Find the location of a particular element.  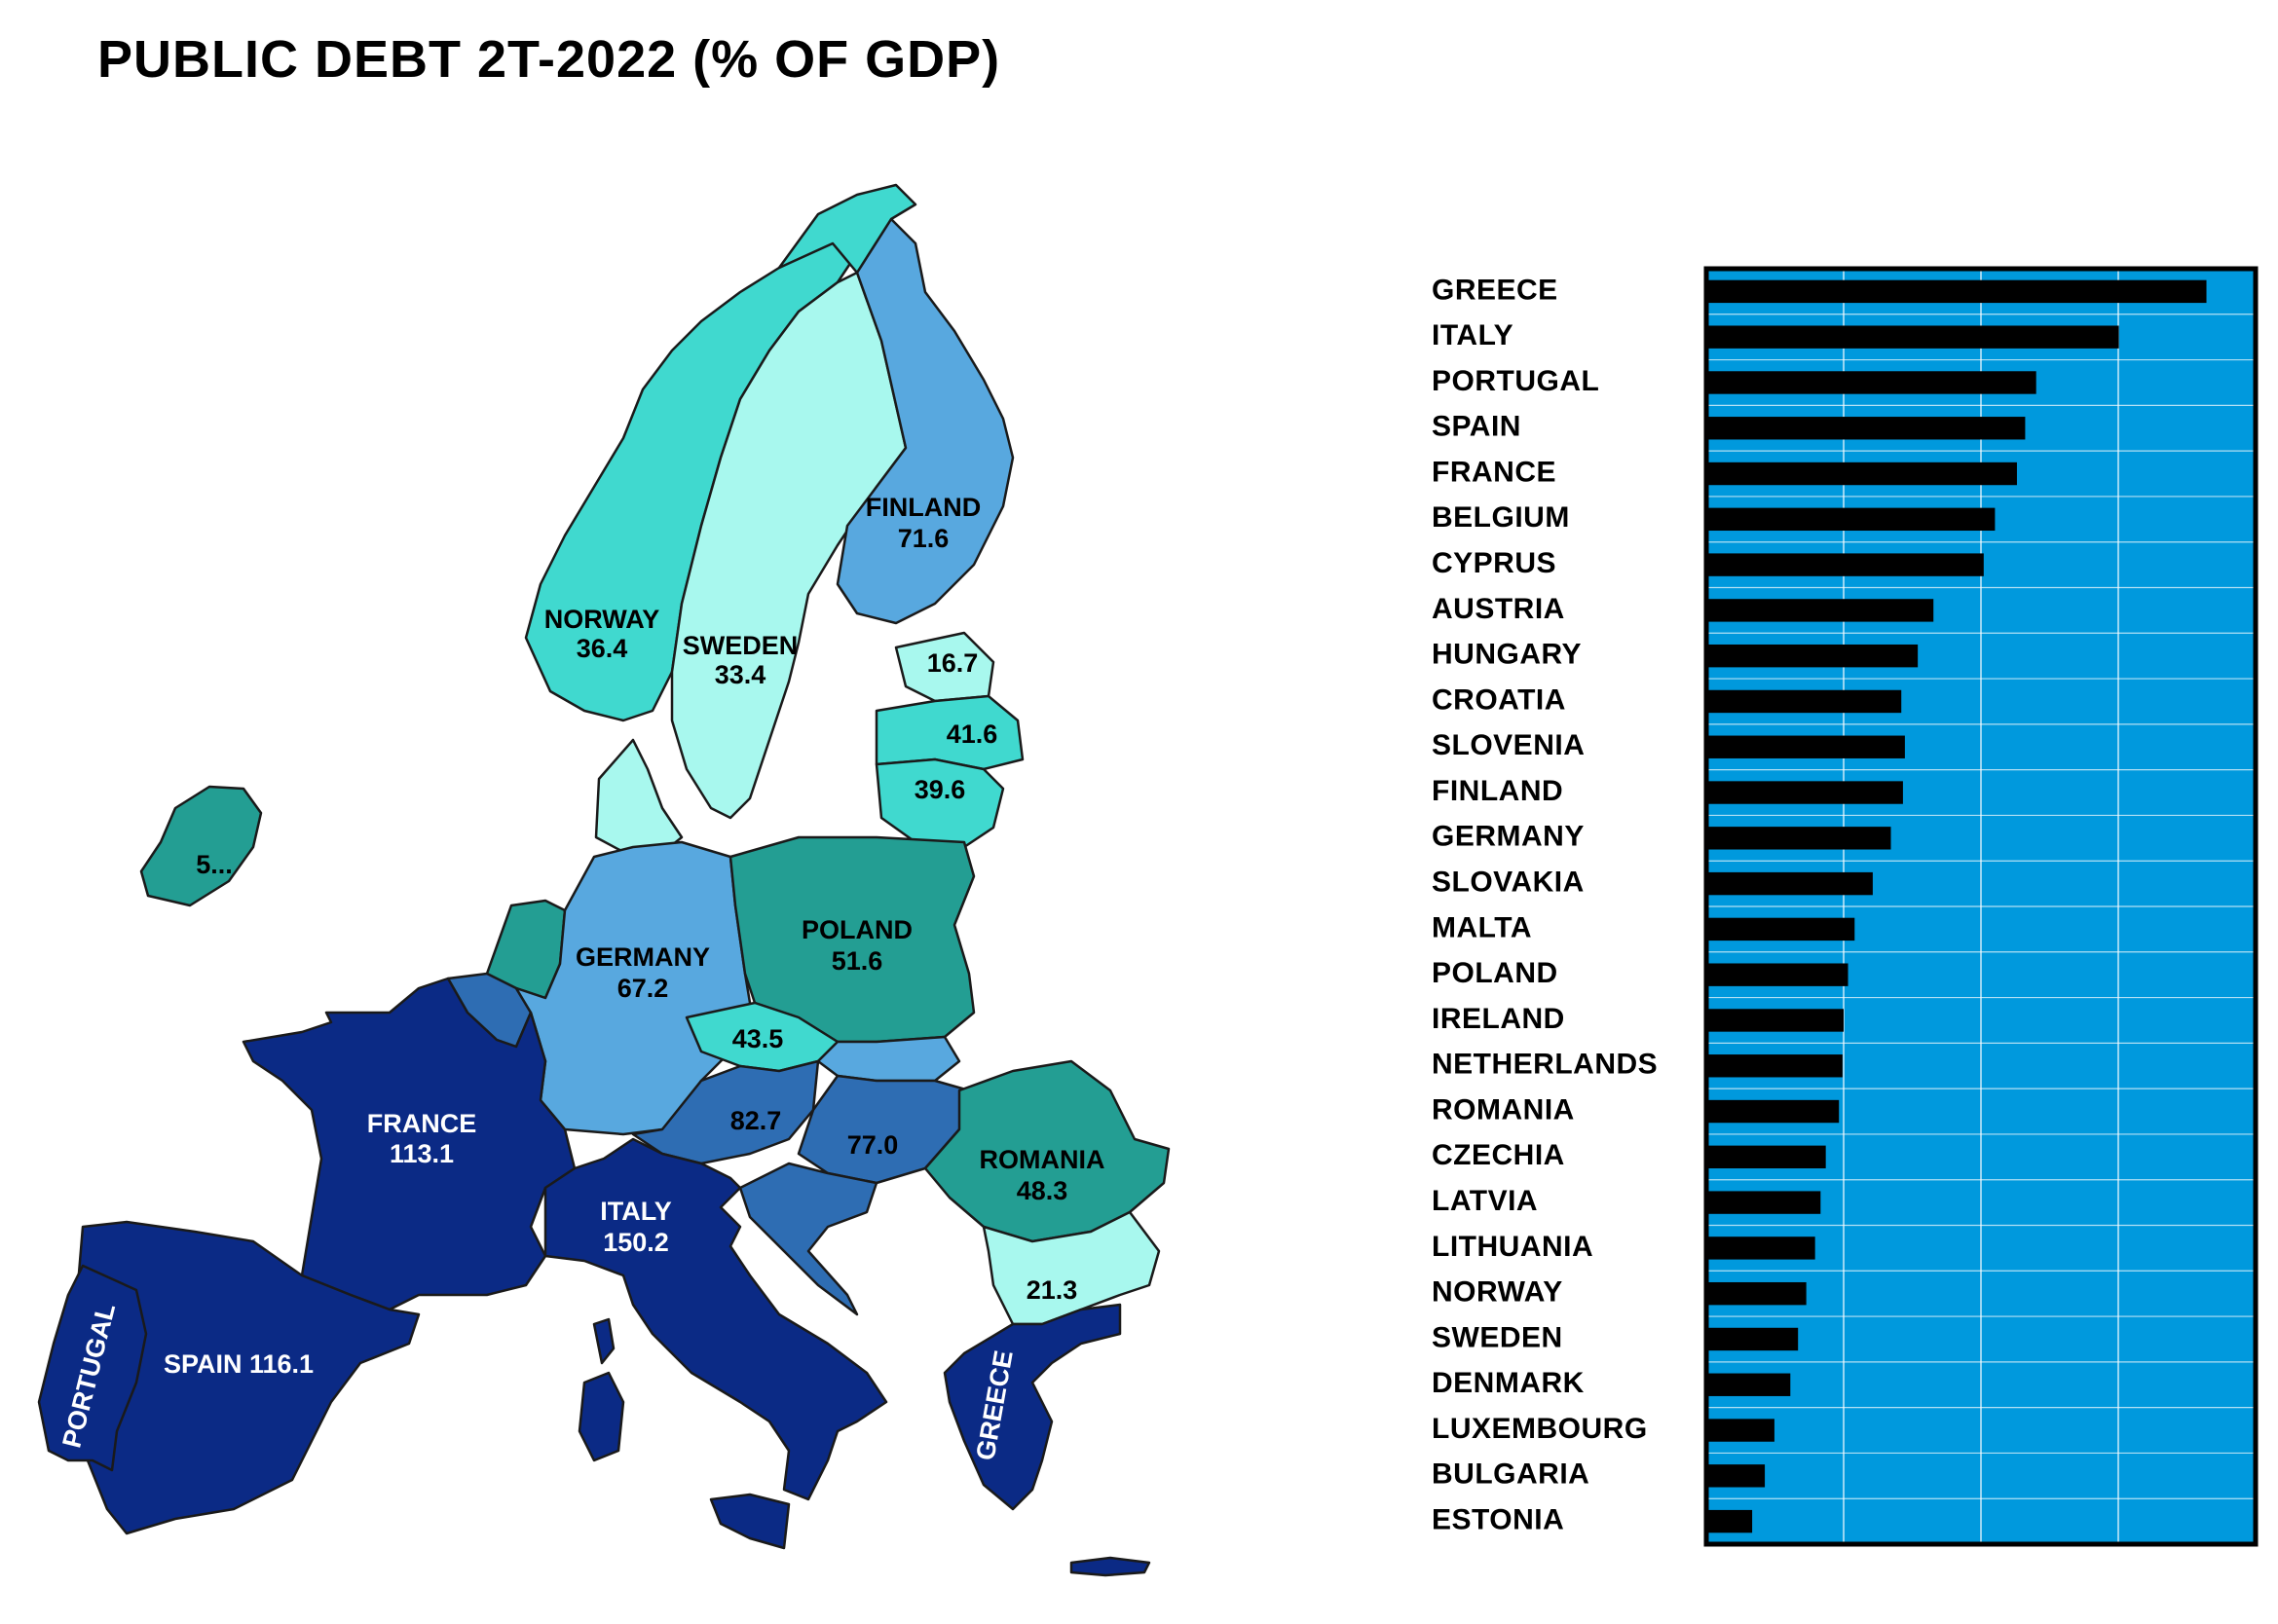

category-label-finland: FINLAND is located at coordinates (1498, 791).